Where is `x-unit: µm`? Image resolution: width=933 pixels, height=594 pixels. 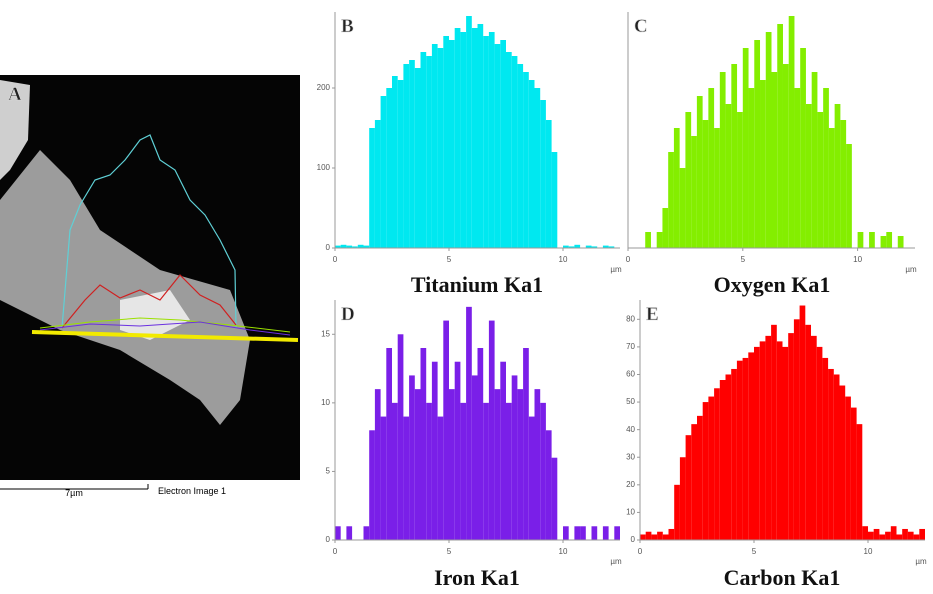
x-unit: µm is located at coordinates (616, 269).